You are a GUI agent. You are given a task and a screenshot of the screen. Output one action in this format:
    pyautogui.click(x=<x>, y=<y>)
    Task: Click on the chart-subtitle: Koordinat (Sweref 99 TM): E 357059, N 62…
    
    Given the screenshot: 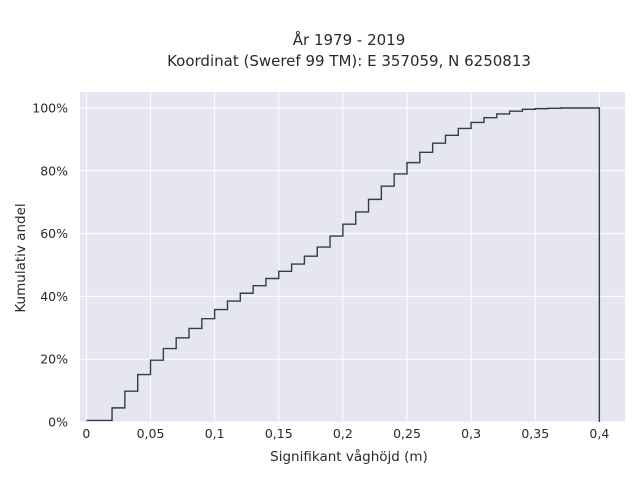 What is the action you would take?
    pyautogui.click(x=349, y=61)
    